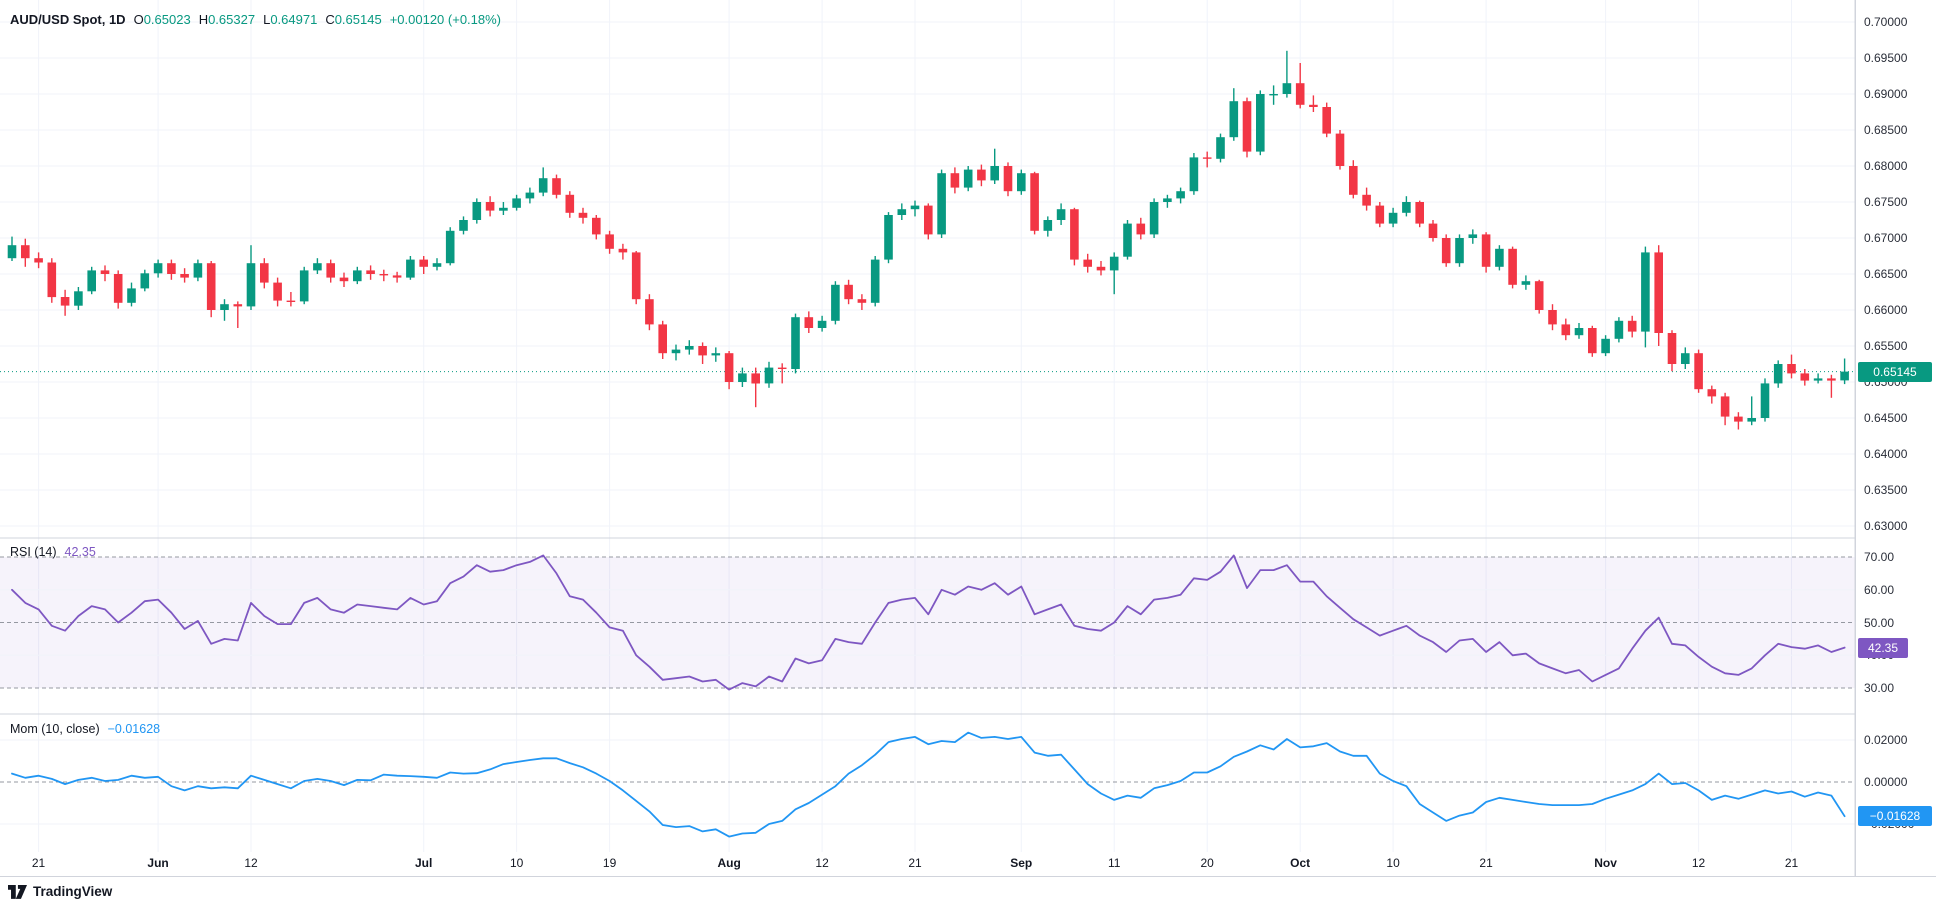 Image resolution: width=1936 pixels, height=910 pixels. I want to click on high-label: H, so click(203, 19).